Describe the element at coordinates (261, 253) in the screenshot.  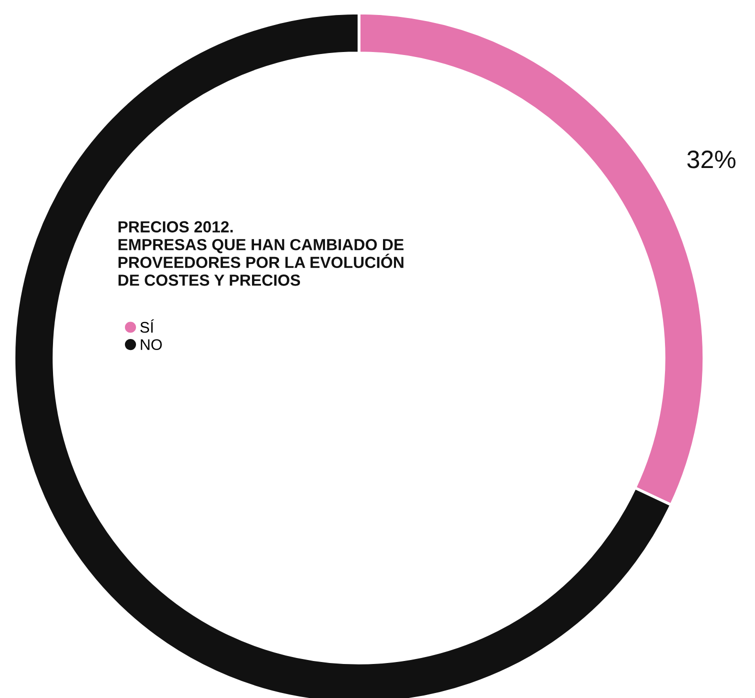
I see `text: PRECIOS 2012. EMPRESAS QUE HAN CAMBIADO DE PROVEEDORES POR LA EVOLUCIÓN DE COSTES Y PRECIOS` at that location.